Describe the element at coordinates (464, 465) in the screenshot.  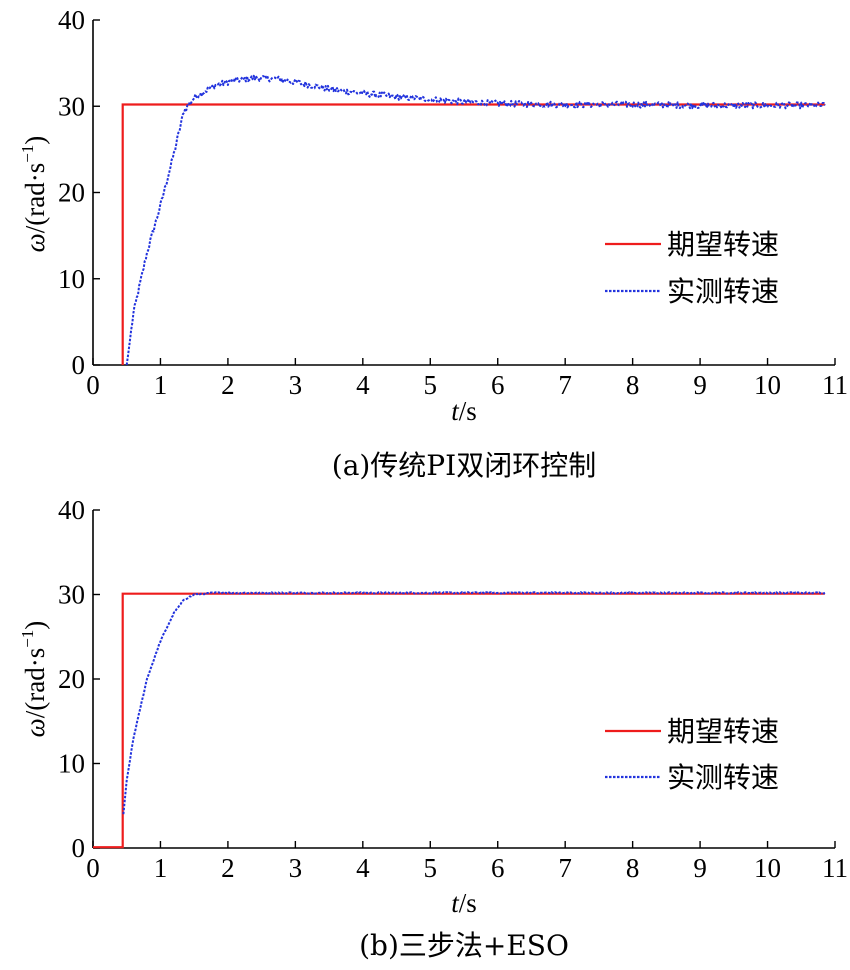
I see `caption-a: (a)传统PI双闭环控制` at that location.